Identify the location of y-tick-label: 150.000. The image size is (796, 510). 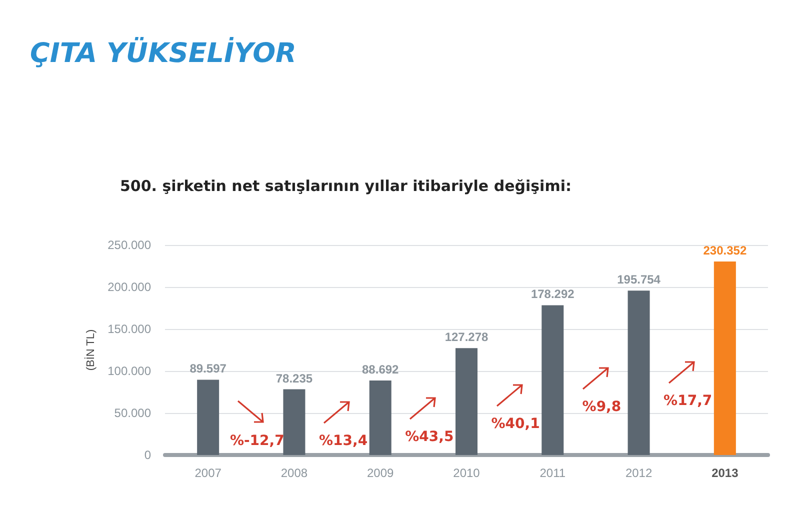
(130, 329).